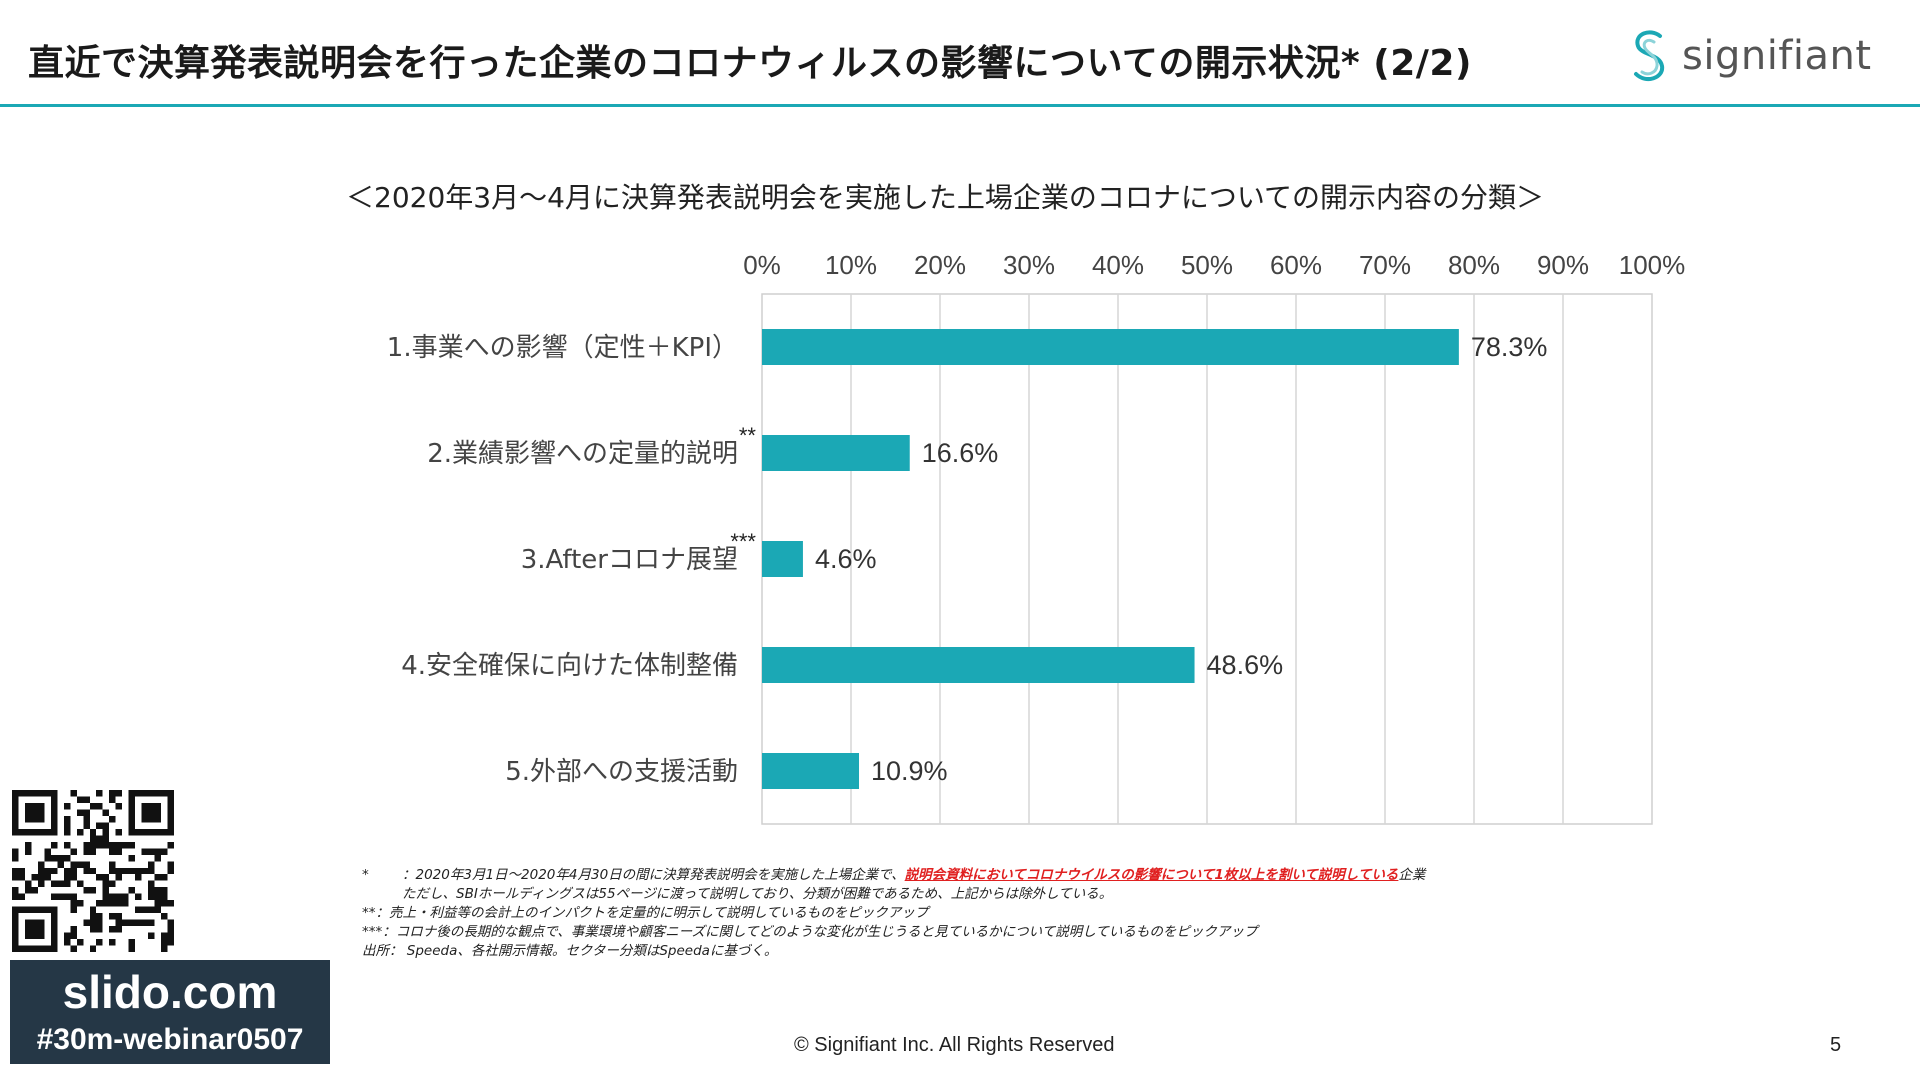 Image resolution: width=1920 pixels, height=1080 pixels. What do you see at coordinates (1509, 347) in the screenshot?
I see `bar-value-label: 78.3%` at bounding box center [1509, 347].